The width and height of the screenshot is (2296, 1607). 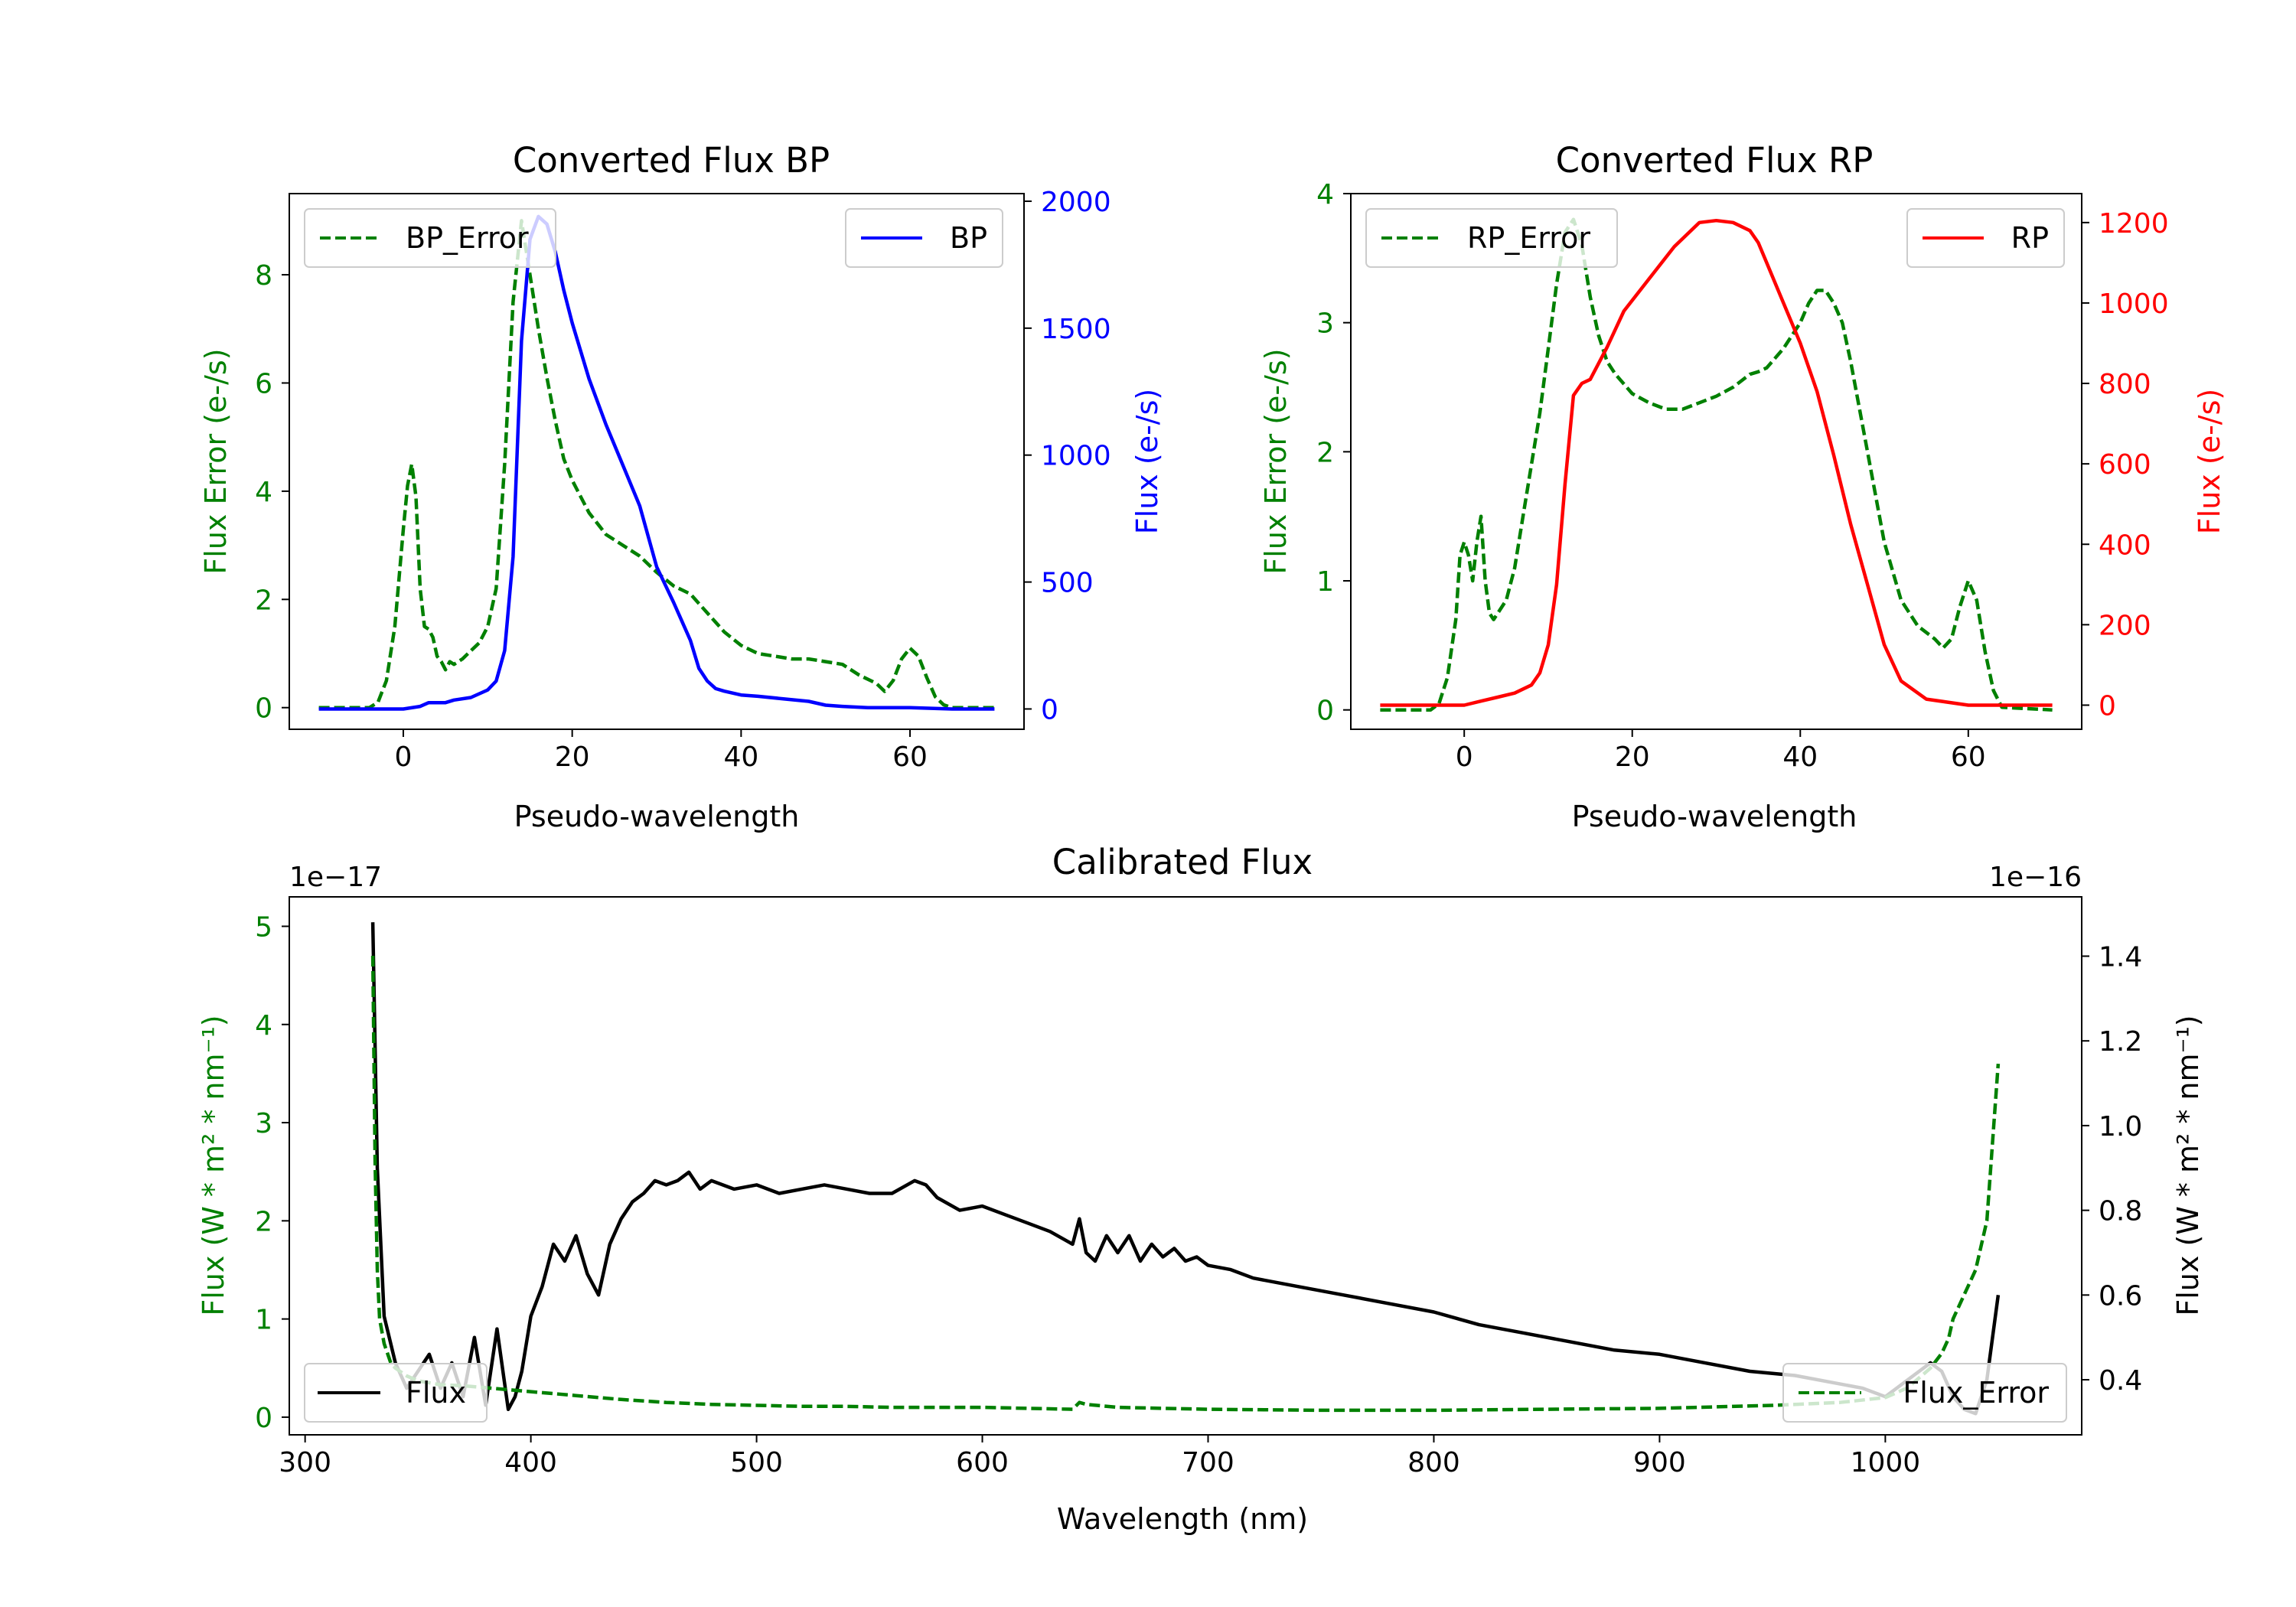 I want to click on rp-x-tick-label: 20, so click(x=1632, y=757).